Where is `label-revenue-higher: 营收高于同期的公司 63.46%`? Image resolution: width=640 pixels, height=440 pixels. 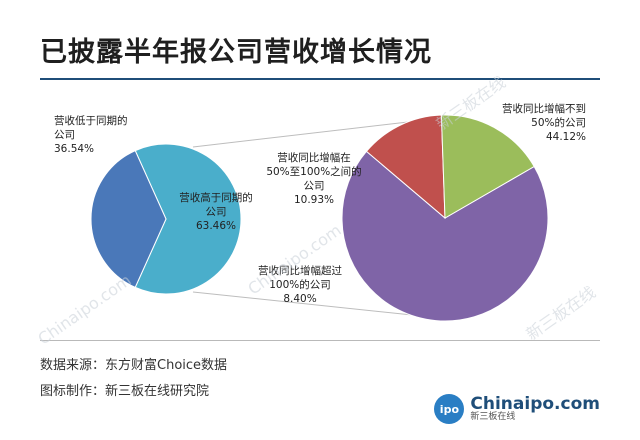 label-revenue-higher: 营收高于同期的公司 63.46% is located at coordinates (216, 211).